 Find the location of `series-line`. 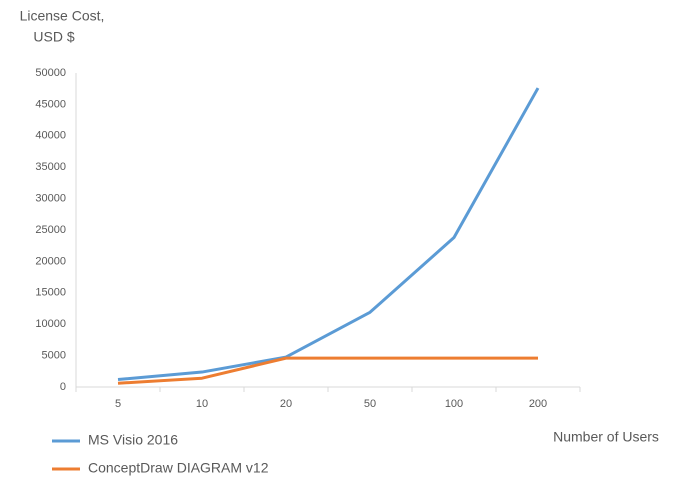

series-line is located at coordinates (327, 370).